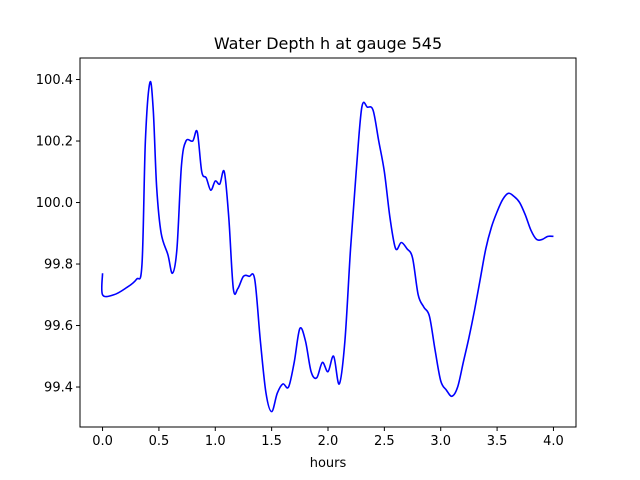 Image resolution: width=640 pixels, height=480 pixels. I want to click on x-tick-label: 4.0, so click(553, 441).